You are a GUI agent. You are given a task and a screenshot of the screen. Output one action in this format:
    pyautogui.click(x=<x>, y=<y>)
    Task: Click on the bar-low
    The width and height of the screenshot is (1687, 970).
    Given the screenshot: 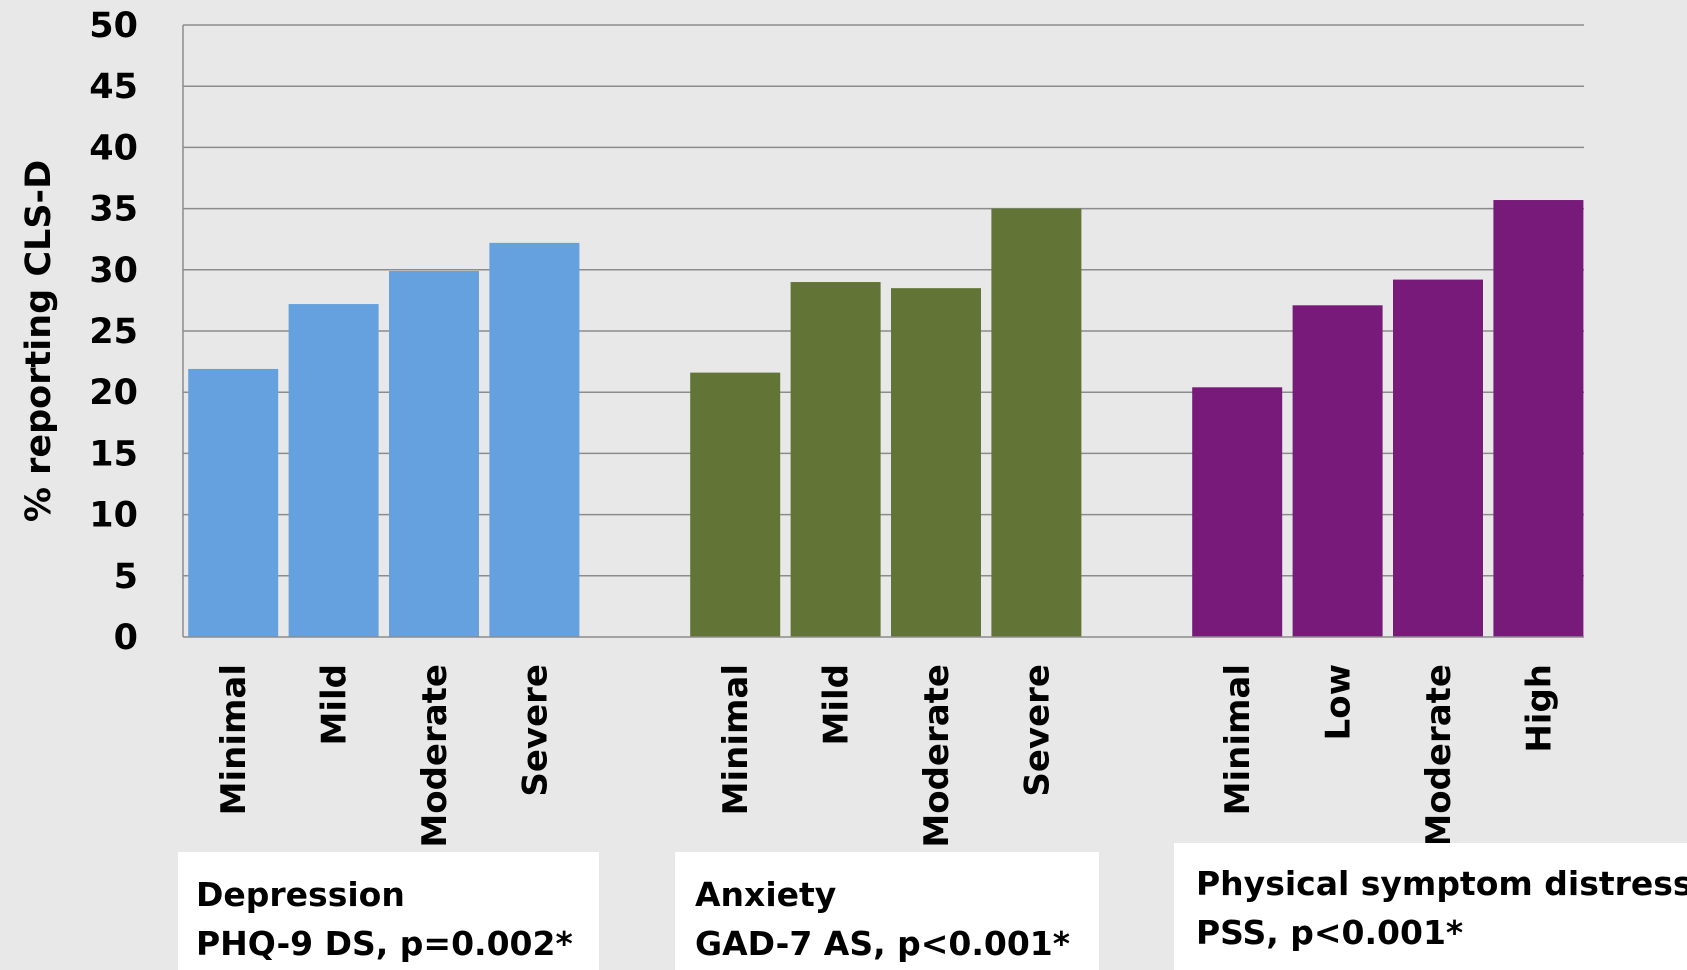 What is the action you would take?
    pyautogui.click(x=1337, y=471)
    